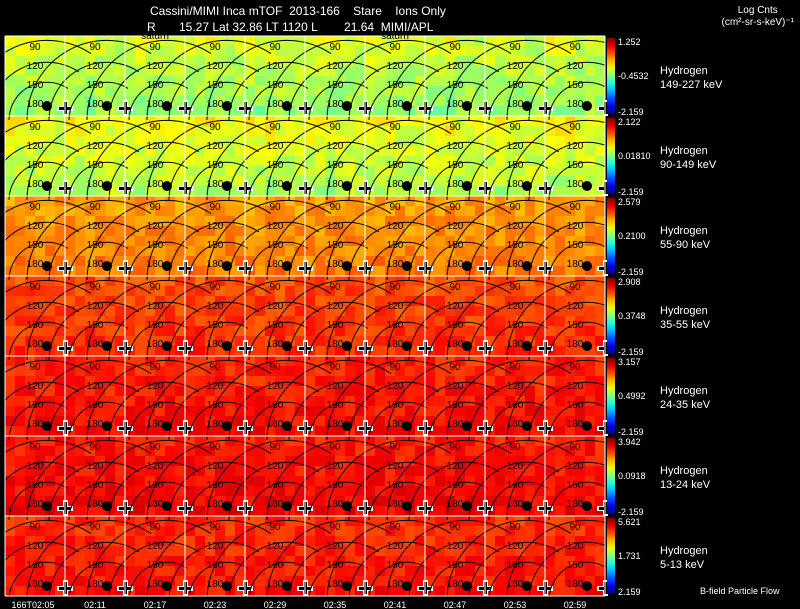 The image size is (800, 609). What do you see at coordinates (32, 604) in the screenshot?
I see `time-label: 166T02:05` at bounding box center [32, 604].